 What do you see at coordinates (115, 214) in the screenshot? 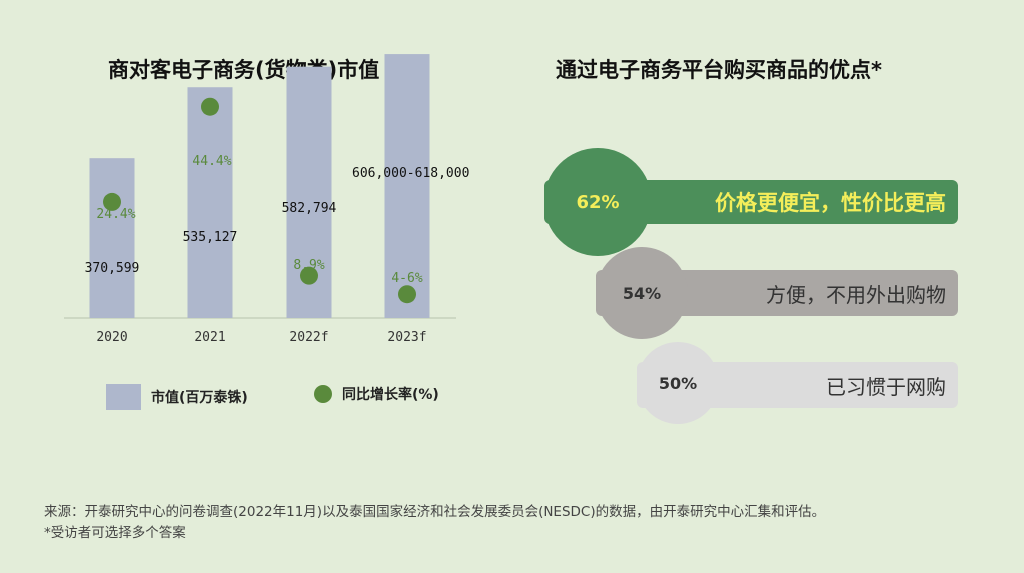
I see `growth-value-label: 24.4%` at bounding box center [115, 214].